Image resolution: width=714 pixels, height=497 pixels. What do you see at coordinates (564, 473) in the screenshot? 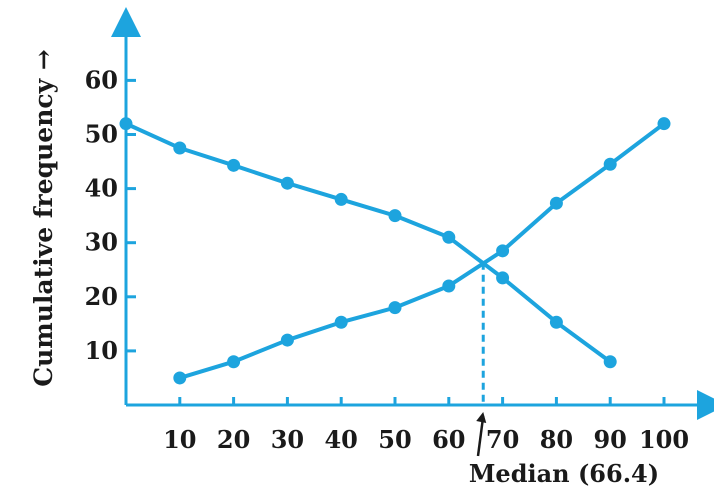
I see `median-label: Median (66.4)` at bounding box center [564, 473].